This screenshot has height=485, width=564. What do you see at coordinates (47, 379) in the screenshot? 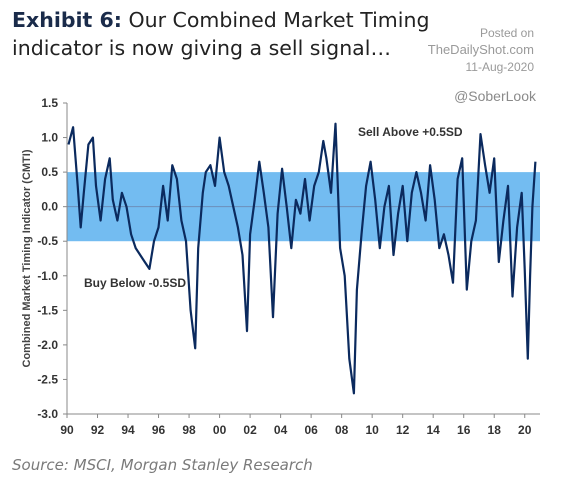
I see `y-tick-label: -2.5` at bounding box center [47, 379].